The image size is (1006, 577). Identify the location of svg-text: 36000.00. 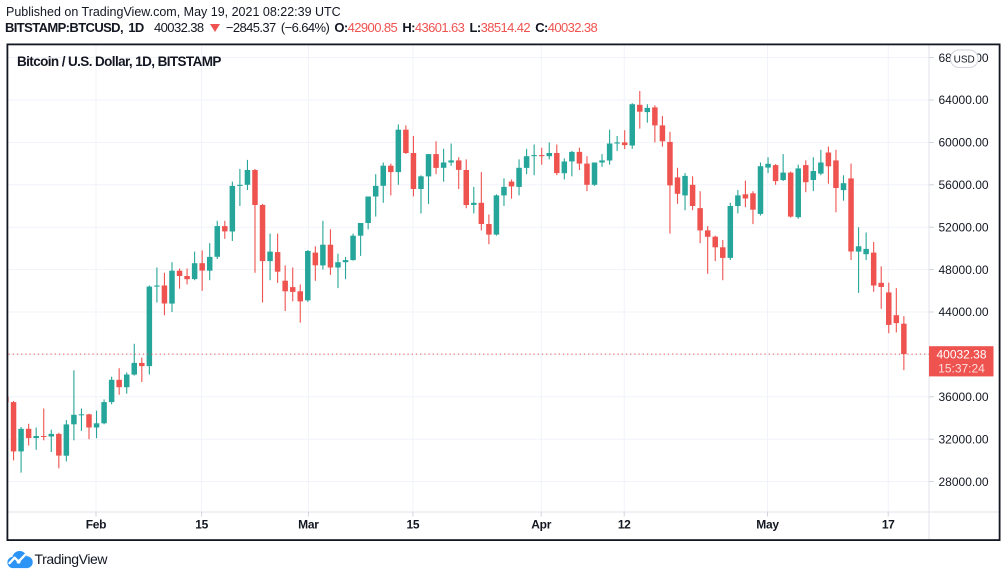
(964, 397).